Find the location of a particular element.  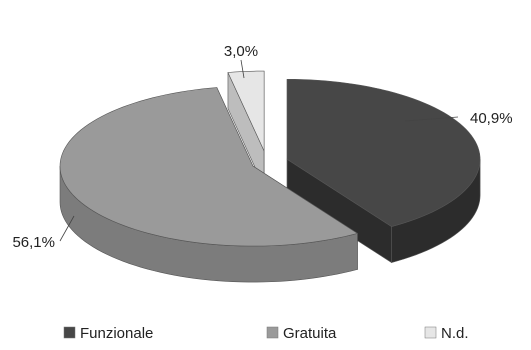

pie-slice-top is located at coordinates (246, 111).